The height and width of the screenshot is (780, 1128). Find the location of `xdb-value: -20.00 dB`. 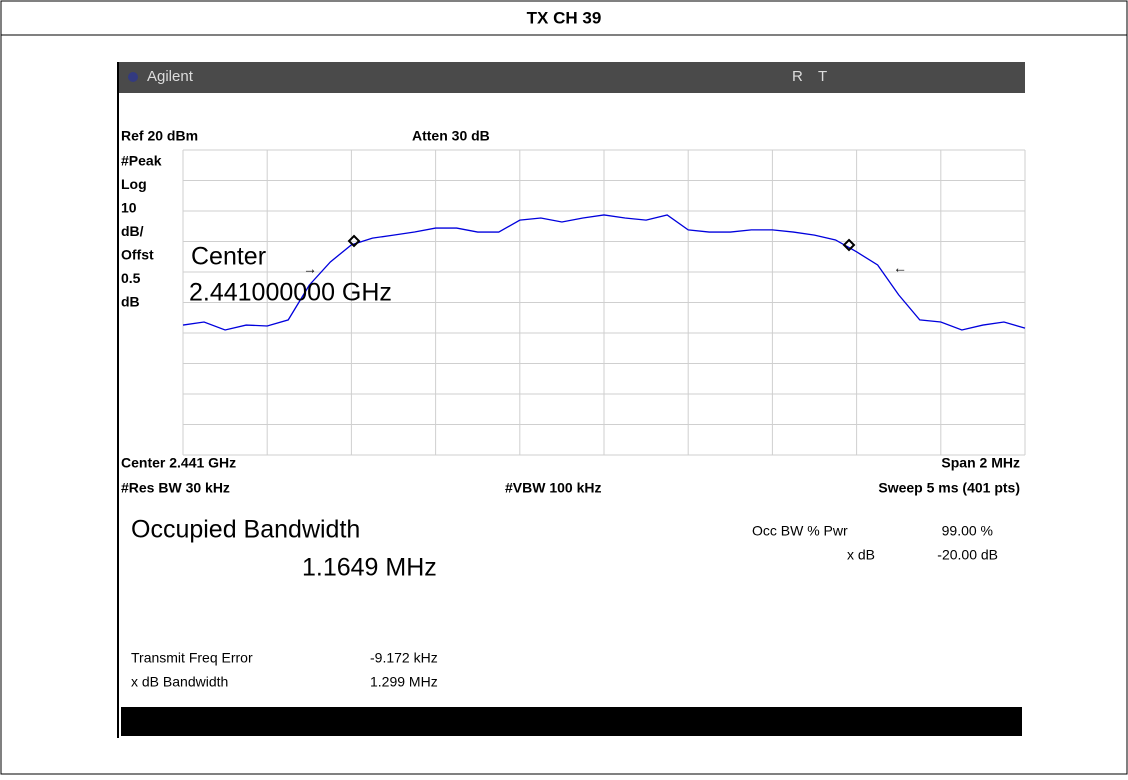

xdb-value: -20.00 dB is located at coordinates (967, 555).